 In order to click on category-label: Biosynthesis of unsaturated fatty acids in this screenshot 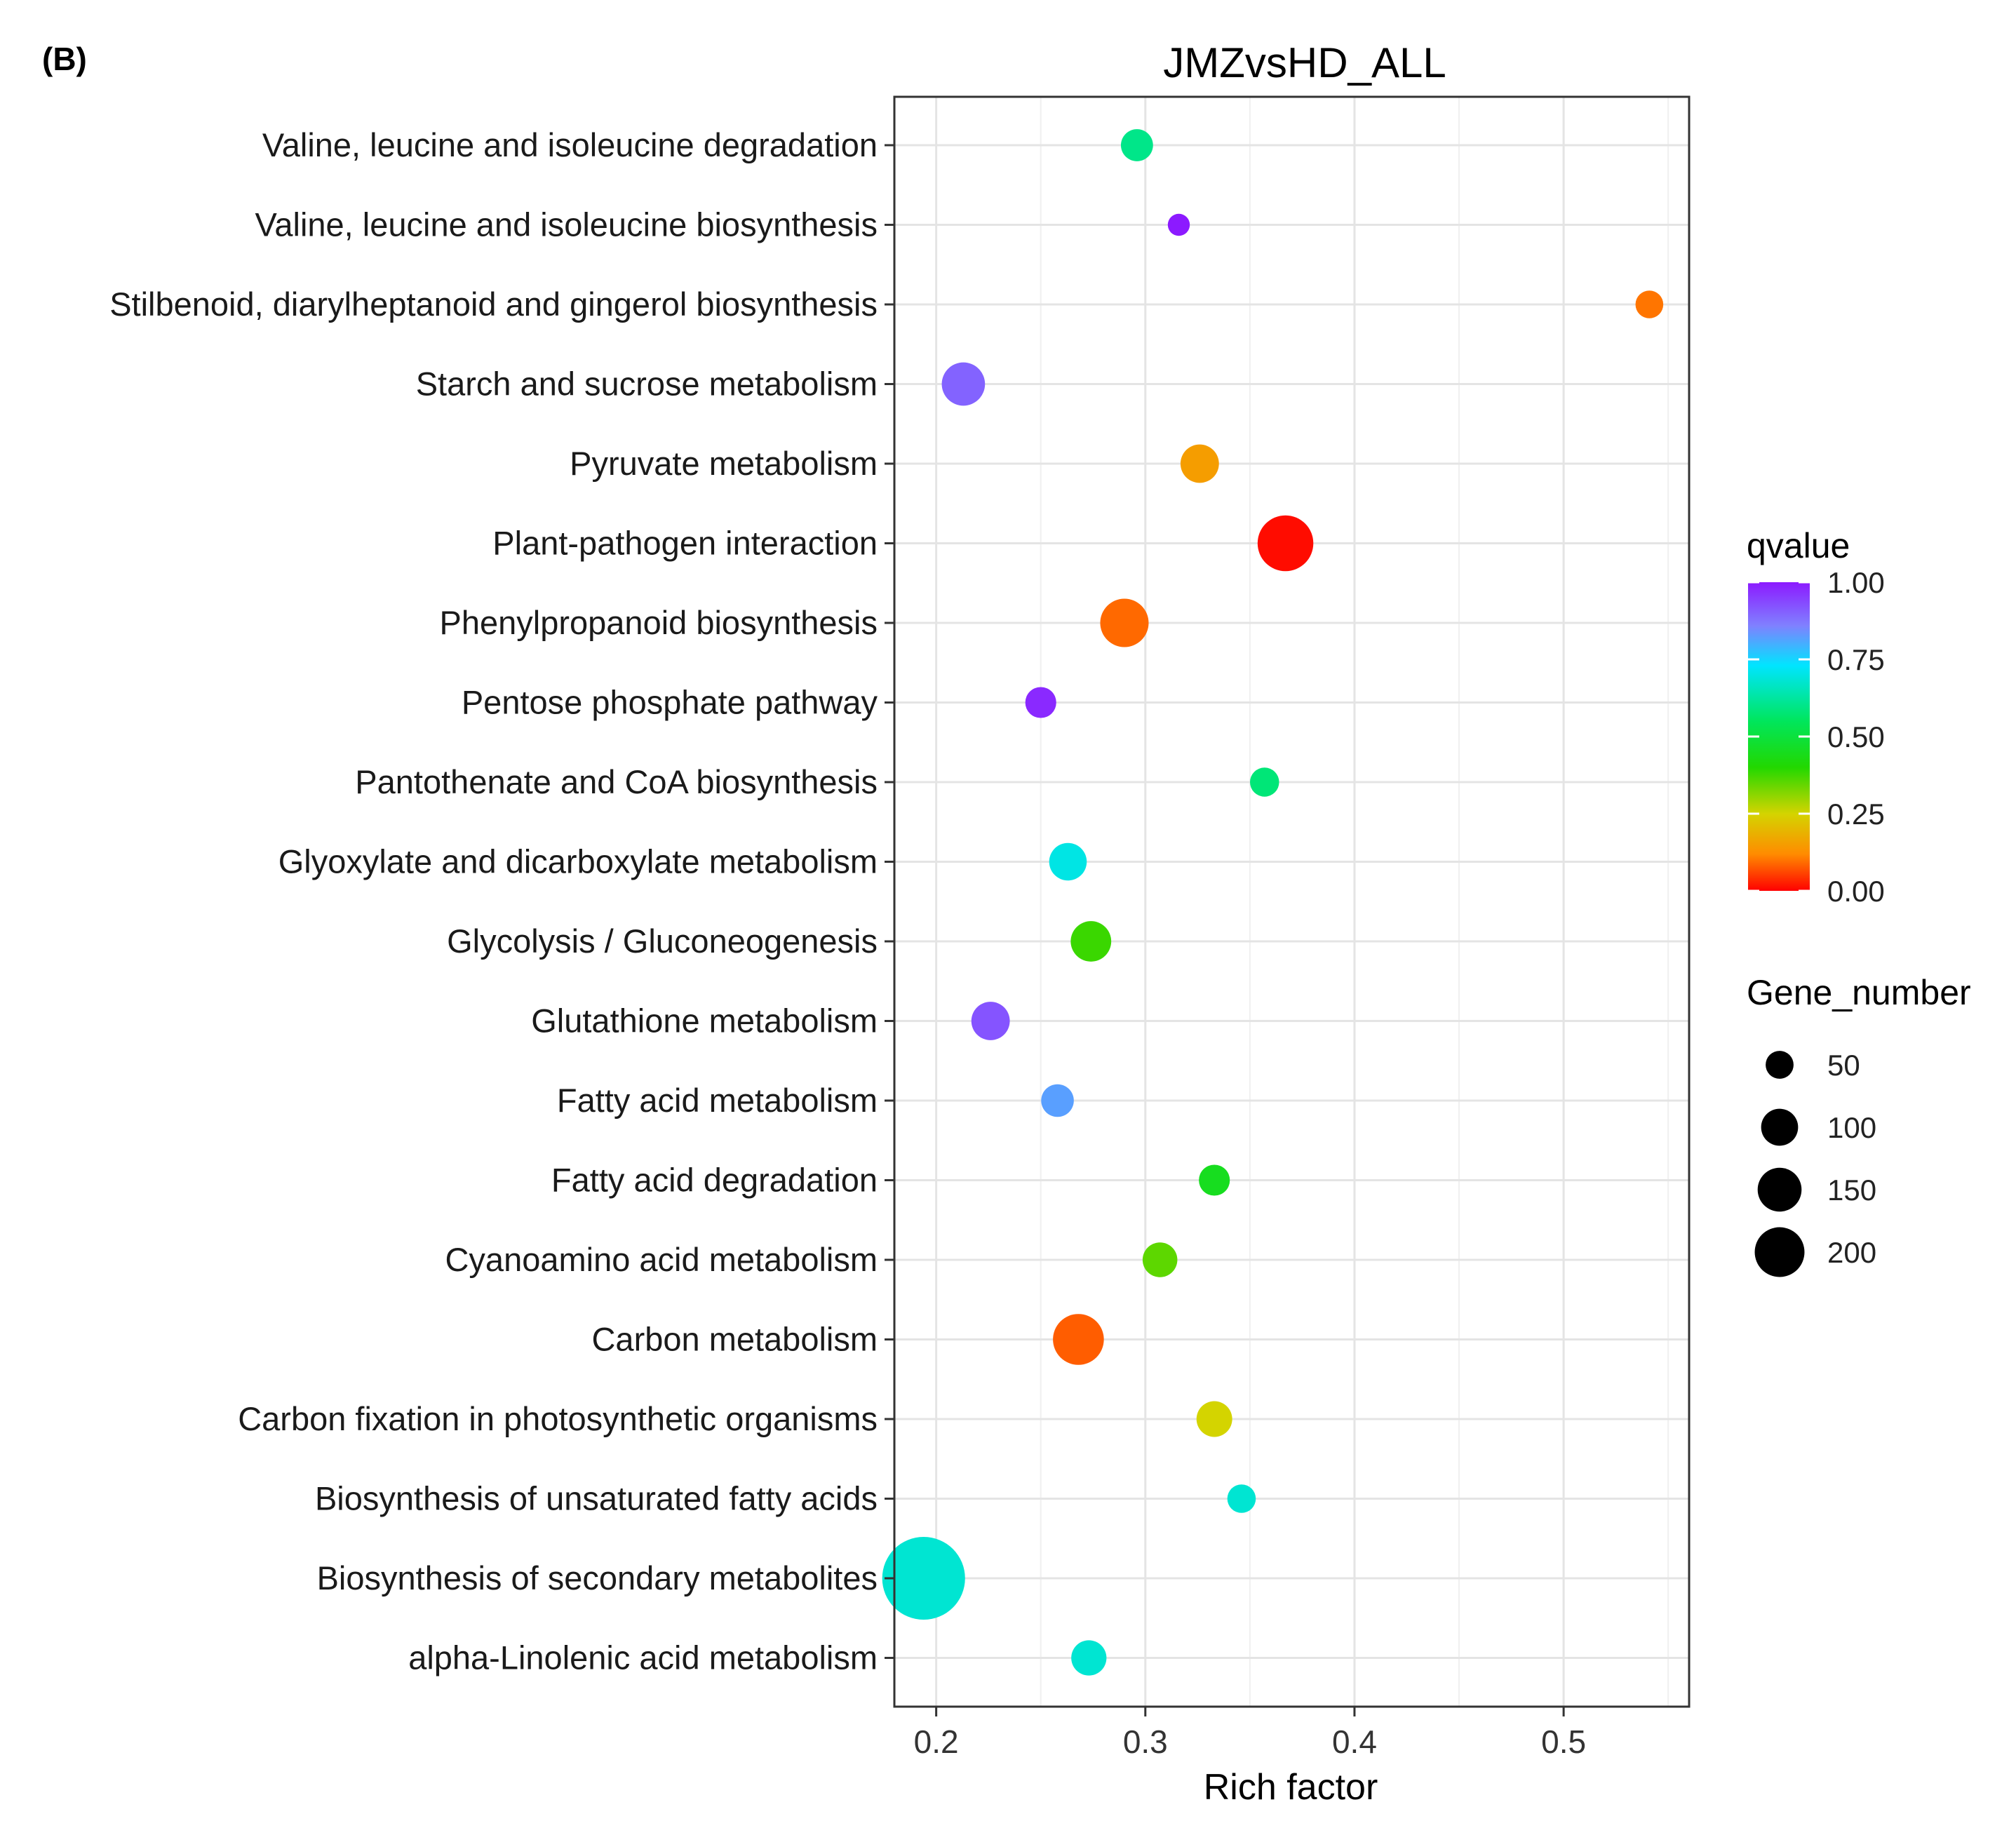, I will do `click(596, 1498)`.